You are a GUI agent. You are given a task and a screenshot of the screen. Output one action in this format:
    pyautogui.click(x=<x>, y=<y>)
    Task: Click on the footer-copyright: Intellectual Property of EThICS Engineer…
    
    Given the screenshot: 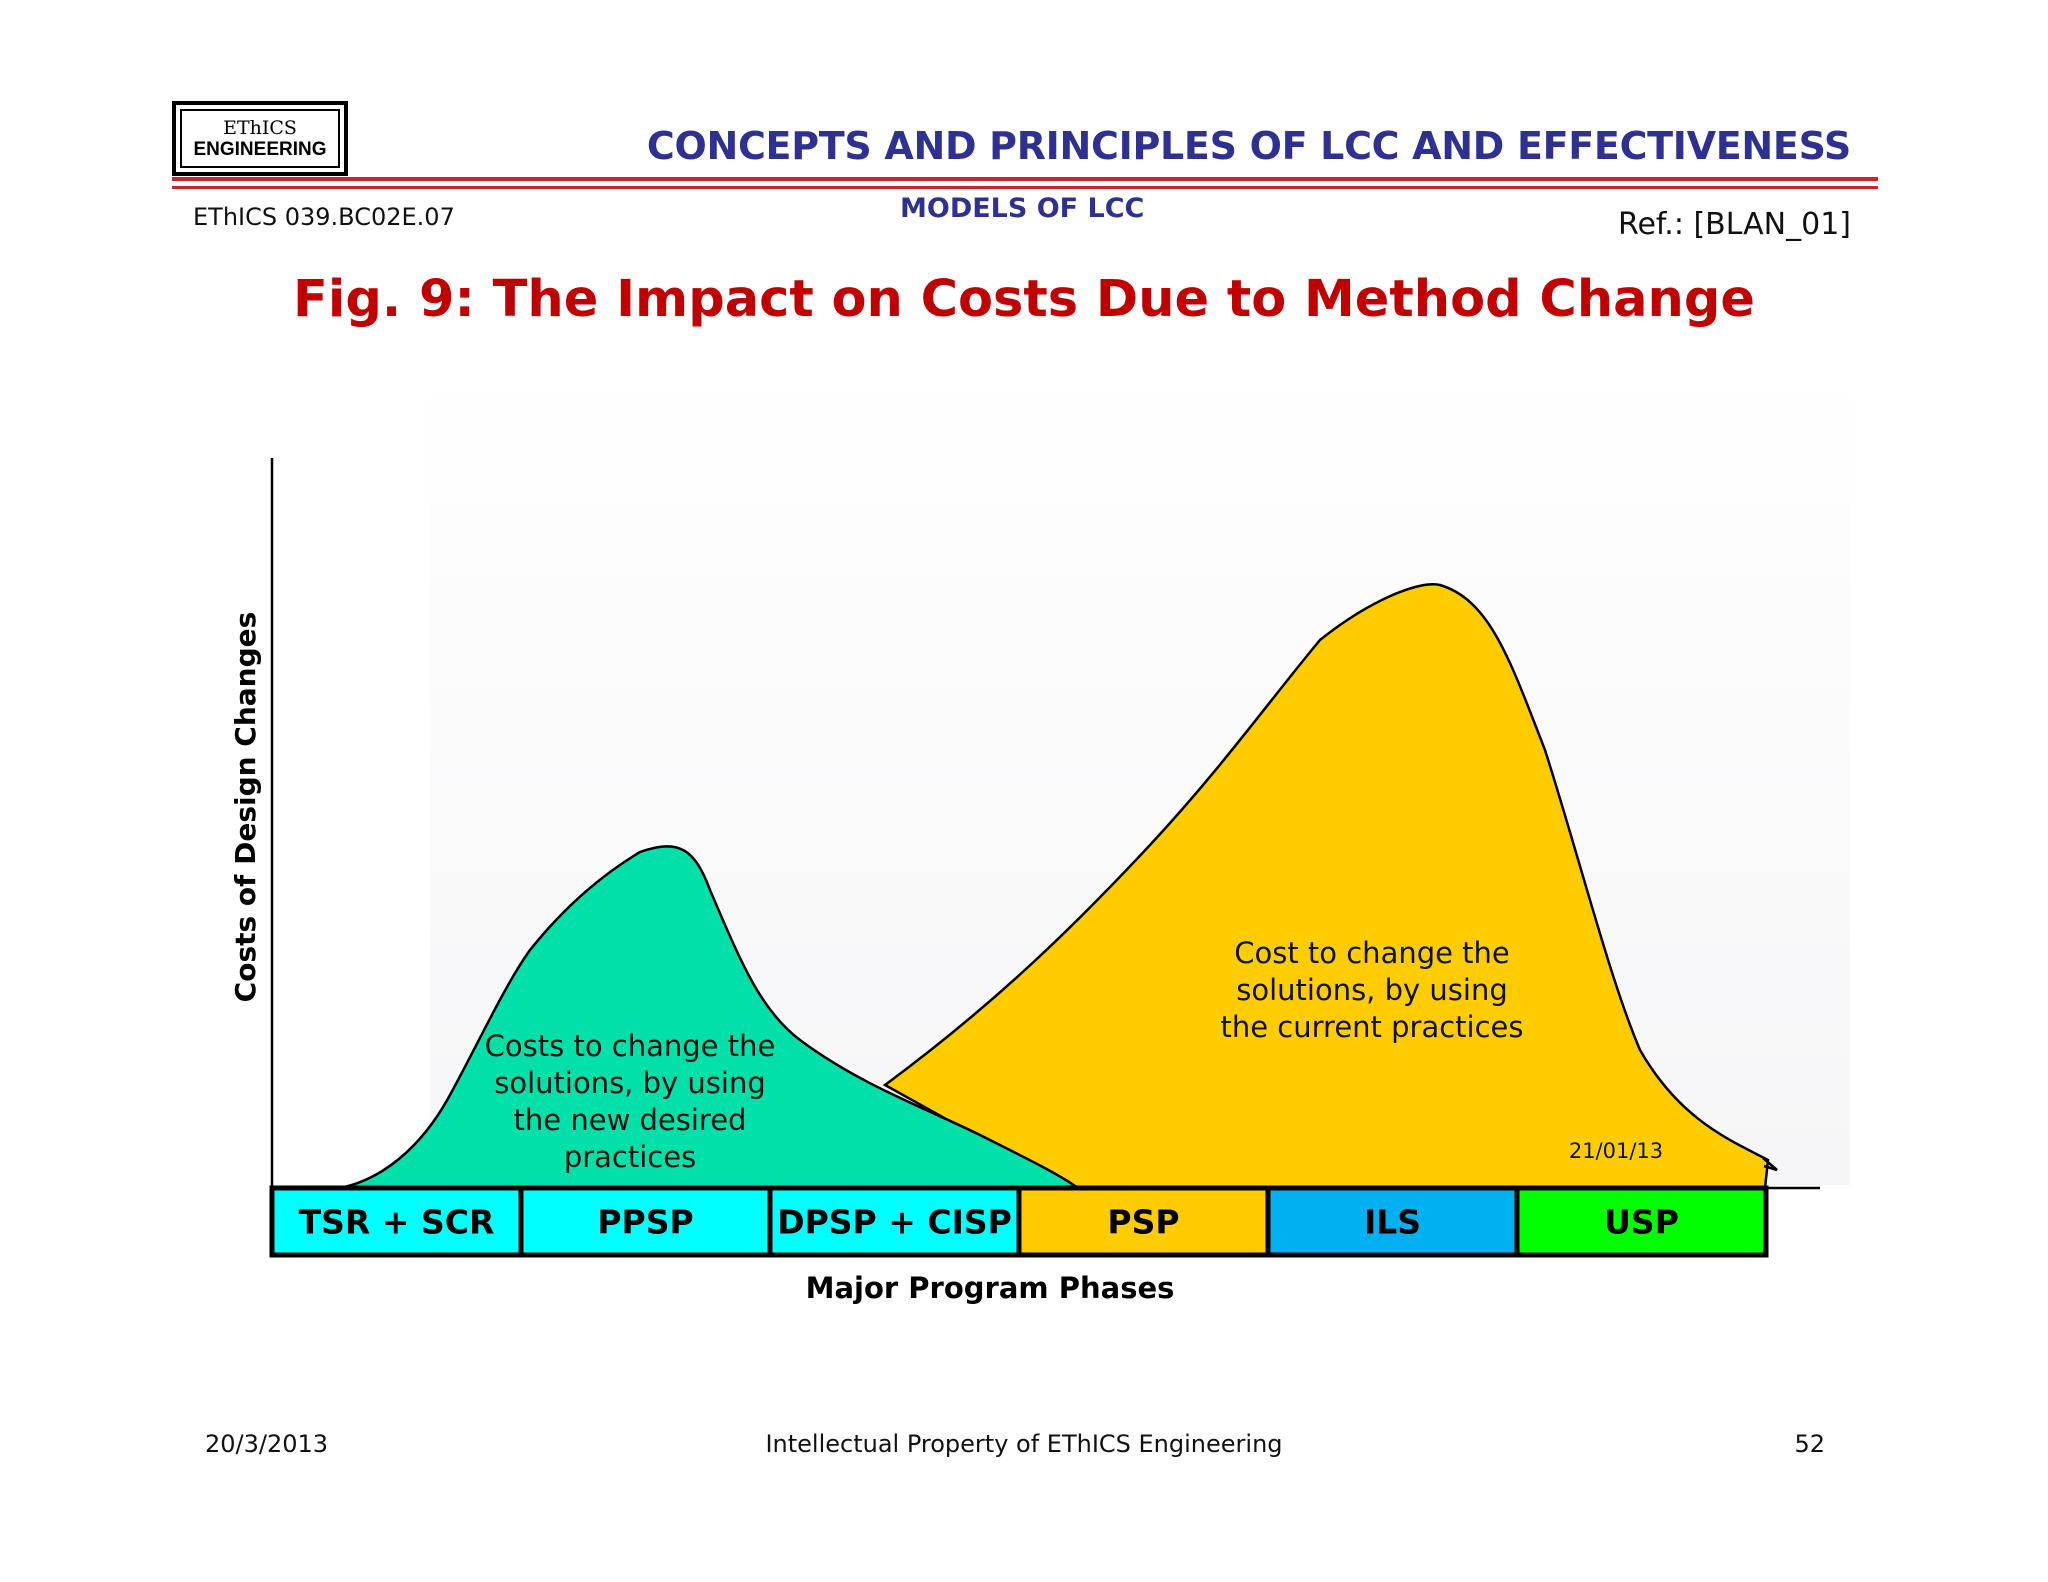 What is the action you would take?
    pyautogui.click(x=1024, y=1444)
    